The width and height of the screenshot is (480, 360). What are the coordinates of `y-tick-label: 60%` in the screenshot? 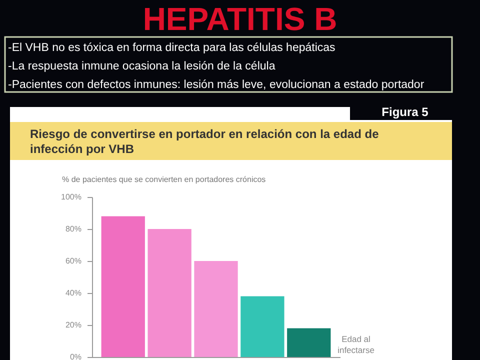 It's located at (73, 261).